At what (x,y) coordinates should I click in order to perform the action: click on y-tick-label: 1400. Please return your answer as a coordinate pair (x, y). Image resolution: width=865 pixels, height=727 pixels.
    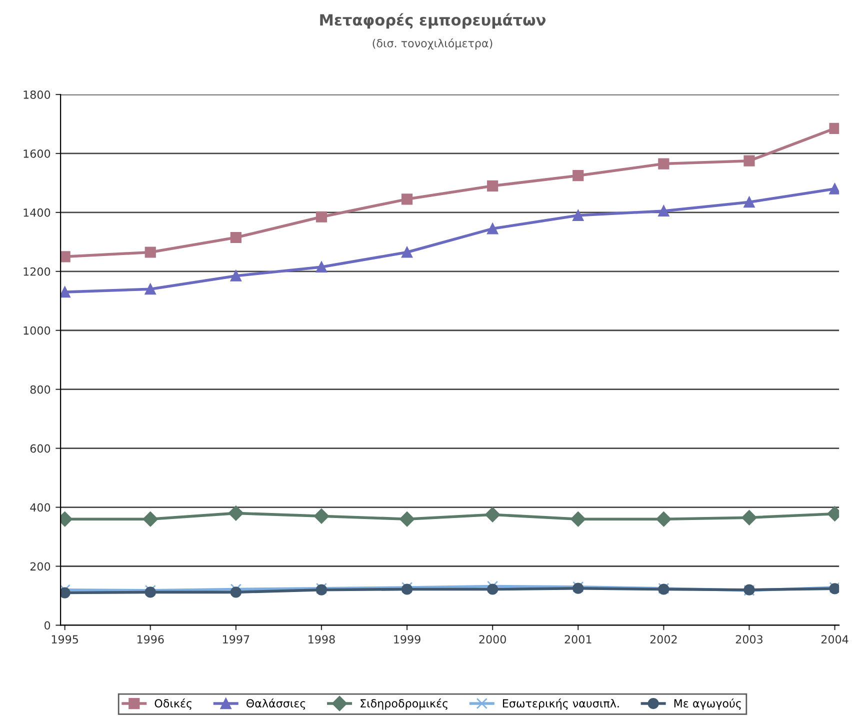
    Looking at the image, I should click on (37, 212).